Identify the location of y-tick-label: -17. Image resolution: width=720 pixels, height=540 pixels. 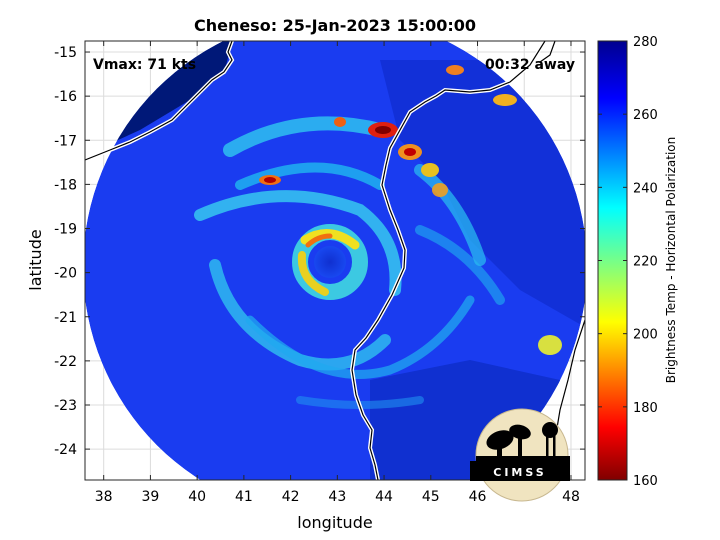
(65, 141).